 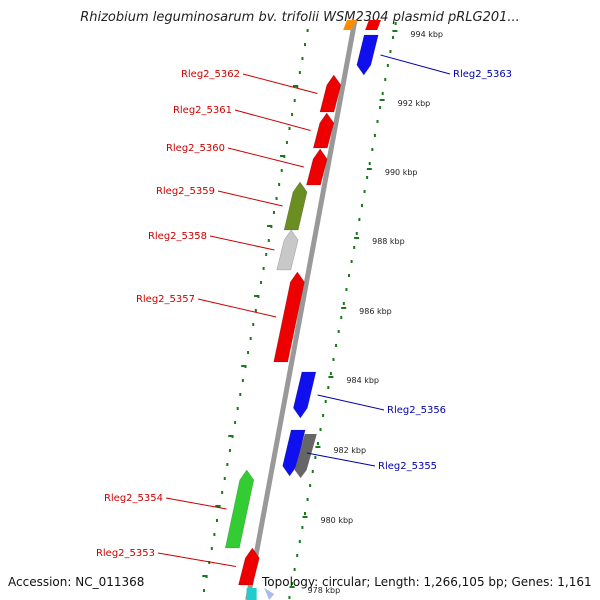 What do you see at coordinates (414, 103) in the screenshot?
I see `tick-label: 992 kbp` at bounding box center [414, 103].